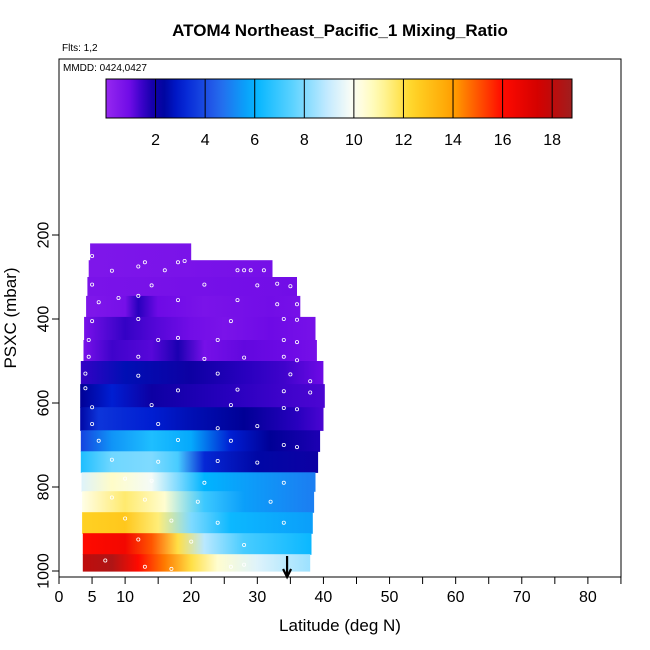  Describe the element at coordinates (205, 140) in the screenshot. I see `colorbar-tick-label: 4` at that location.